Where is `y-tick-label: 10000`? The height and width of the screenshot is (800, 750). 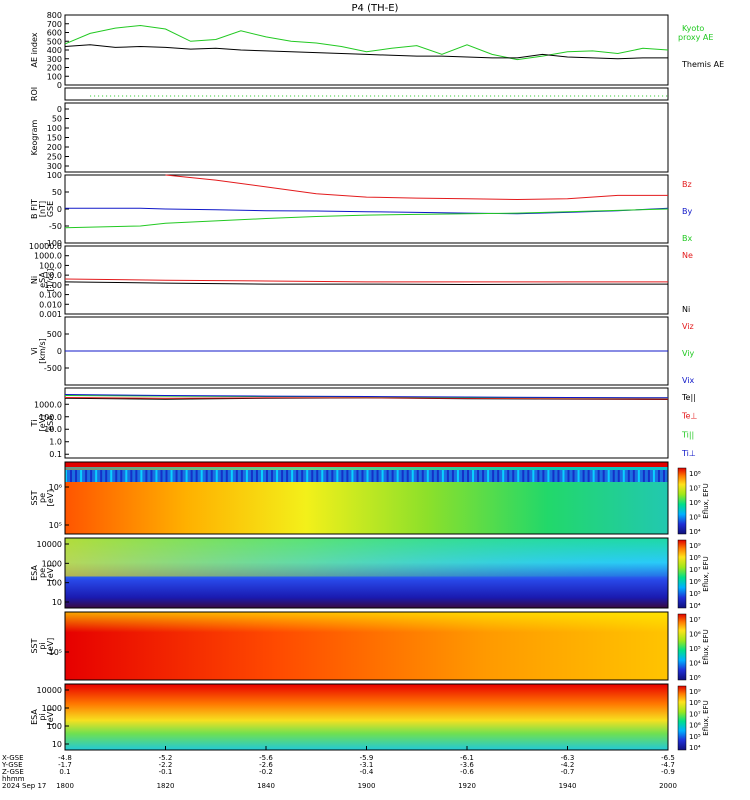 y-tick-label: 10000 is located at coordinates (49, 690).